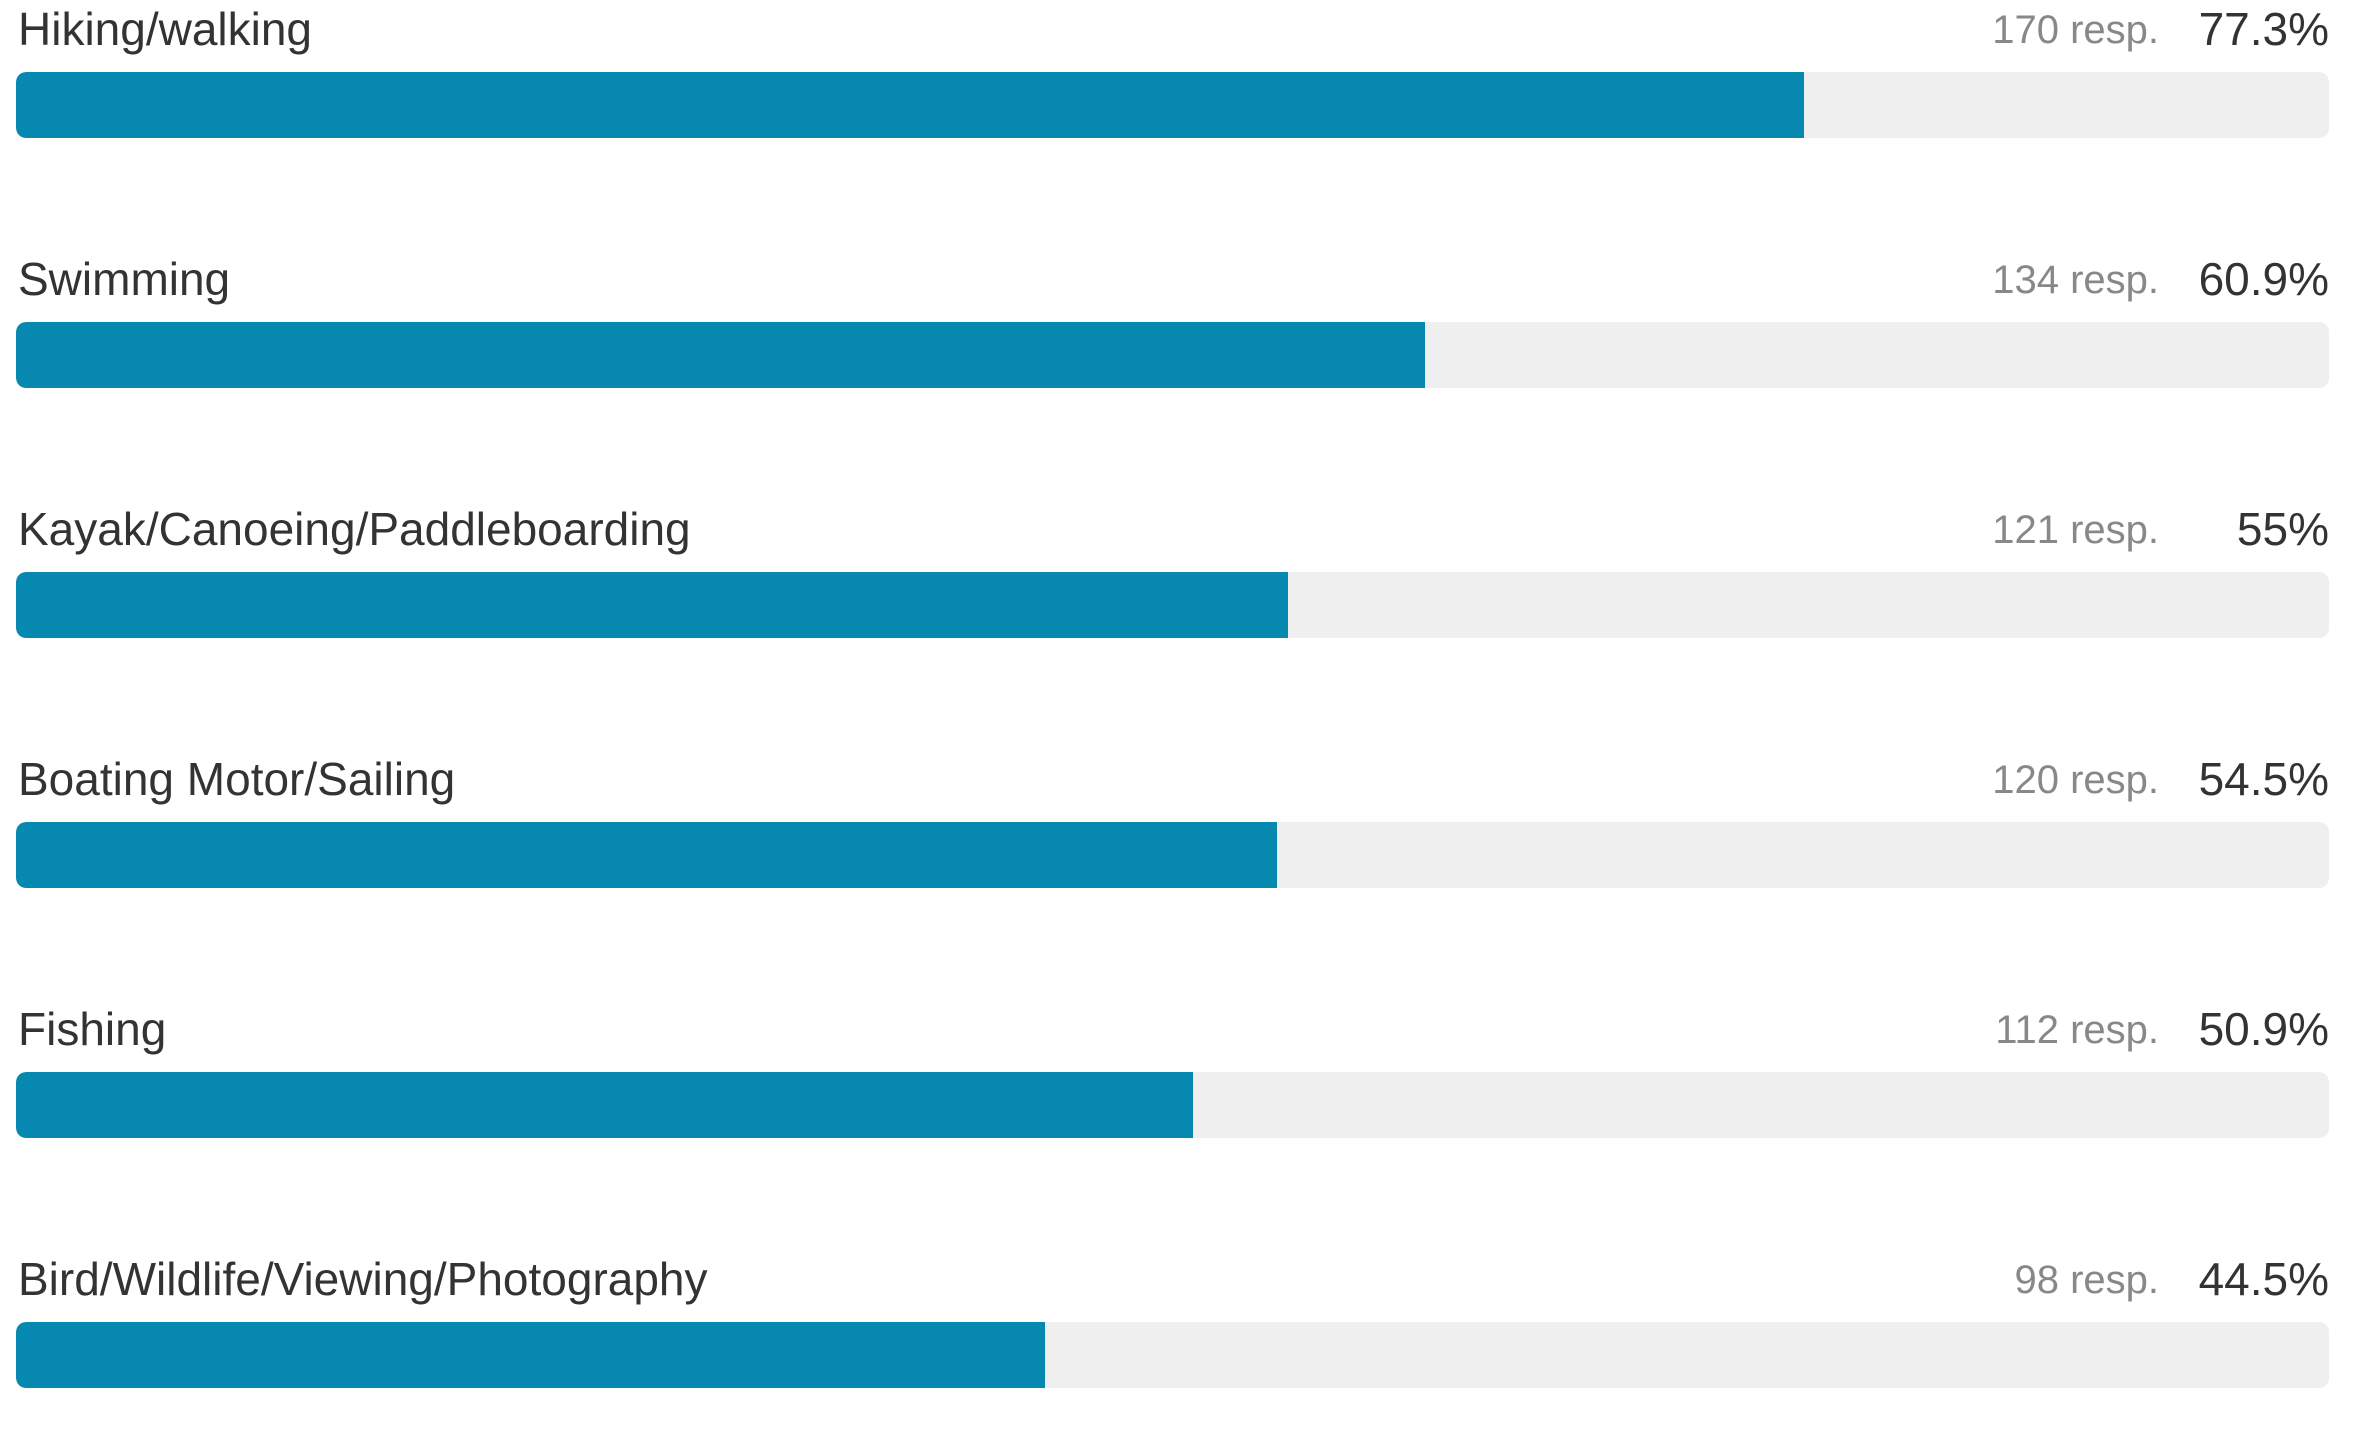  I want to click on percent-value: 54.5%, so click(2263, 779).